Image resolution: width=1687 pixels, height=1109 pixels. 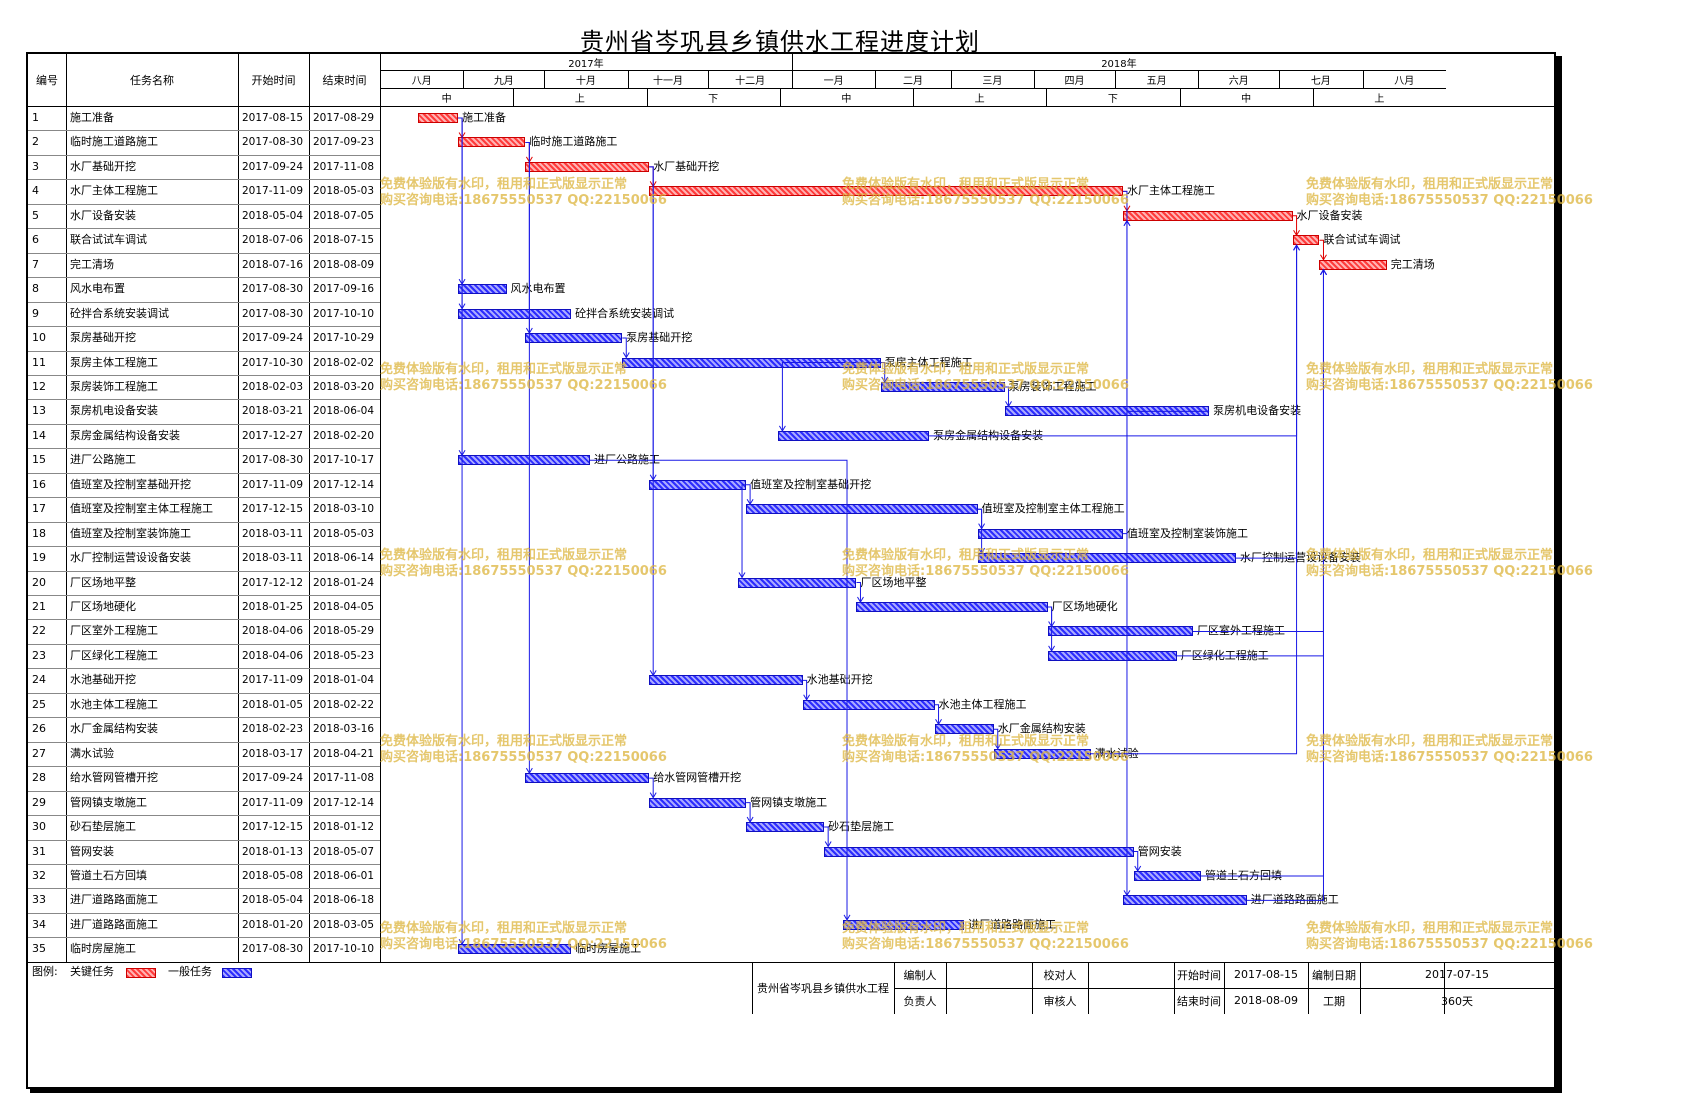 I want to click on footer-responsible-label: 负责人, so click(x=920, y=1001).